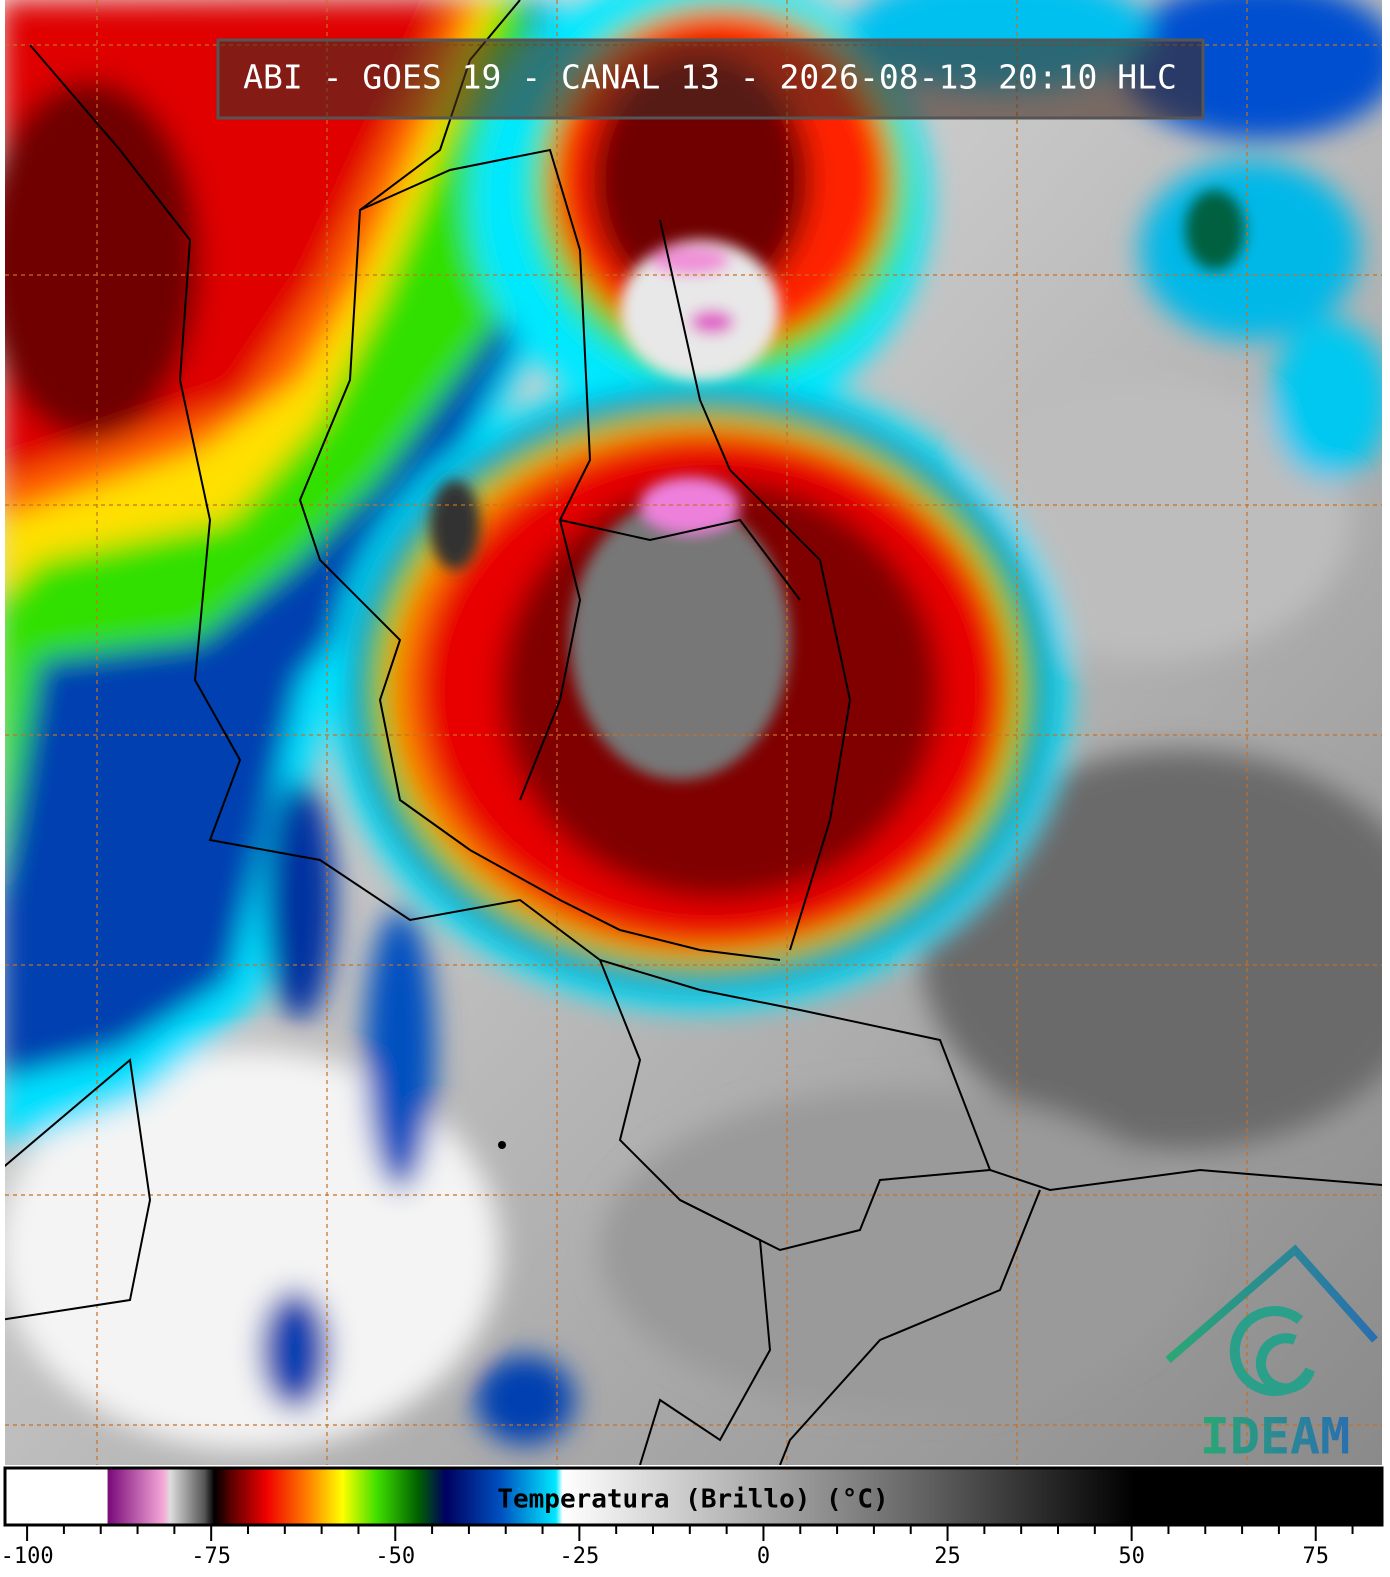  I want to click on tick-label: 0, so click(763, 1556).